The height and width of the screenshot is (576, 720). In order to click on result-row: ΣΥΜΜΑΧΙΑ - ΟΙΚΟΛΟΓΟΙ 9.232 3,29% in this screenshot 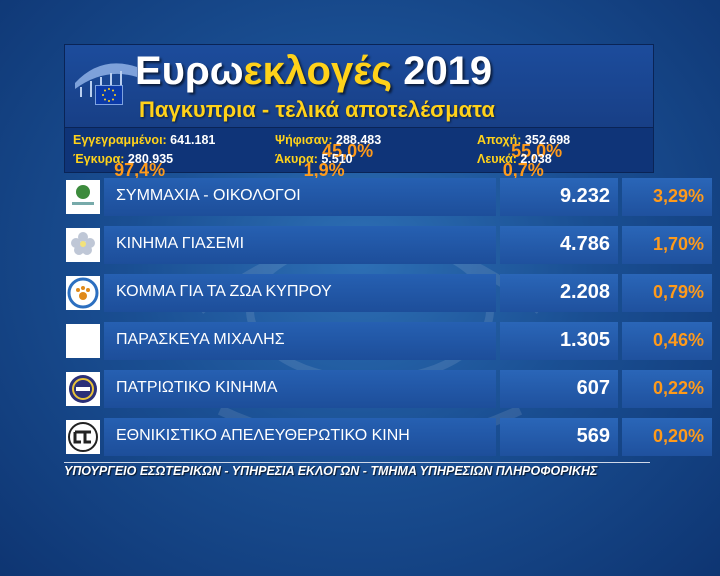, I will do `click(388, 197)`.